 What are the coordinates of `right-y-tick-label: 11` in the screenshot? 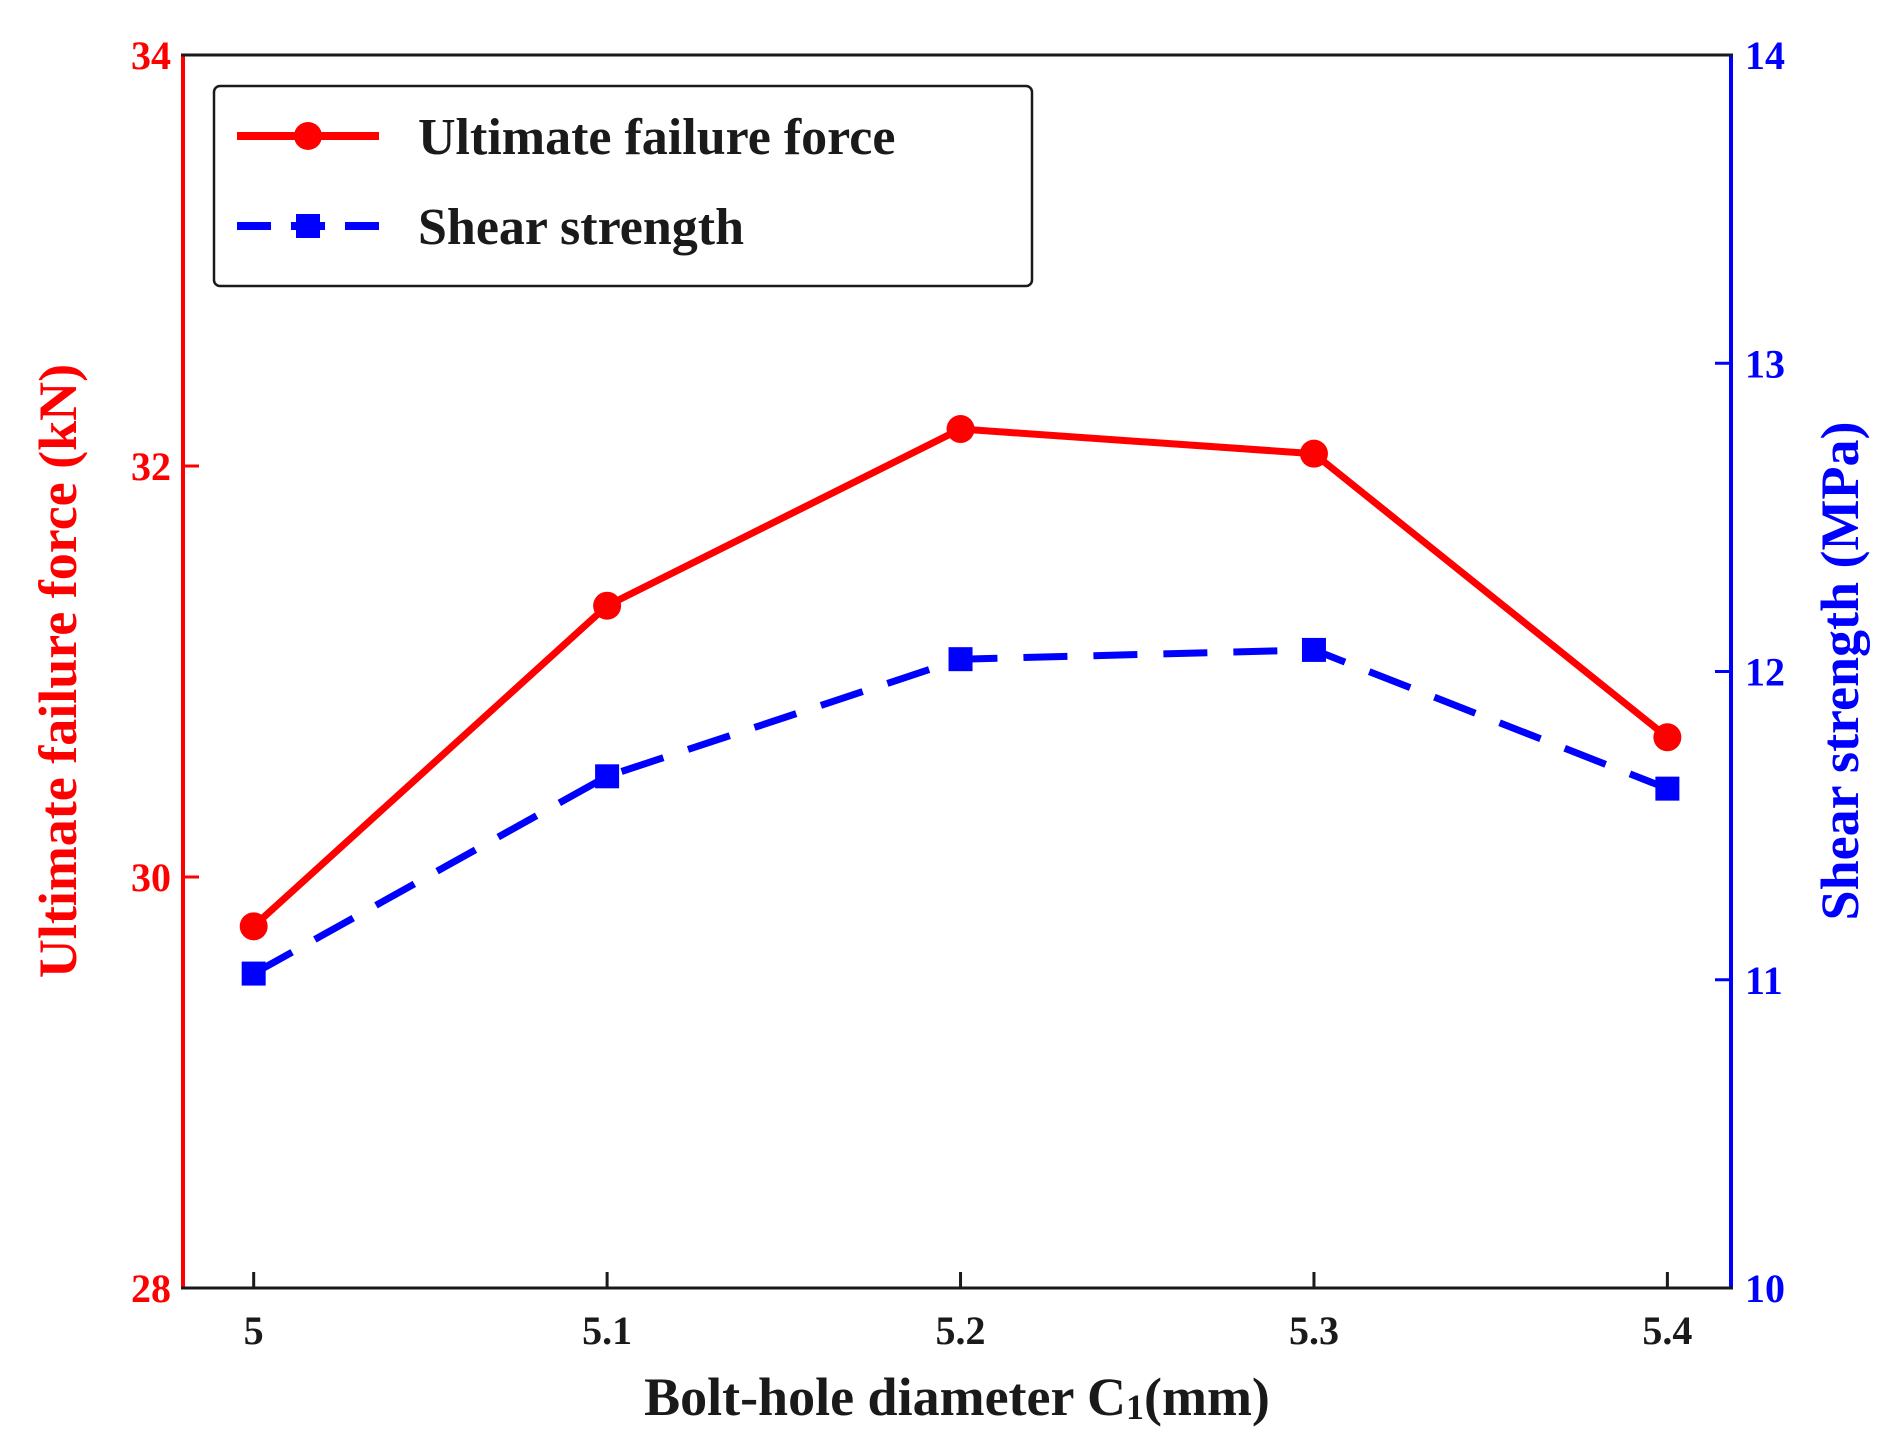 It's located at (1764, 980).